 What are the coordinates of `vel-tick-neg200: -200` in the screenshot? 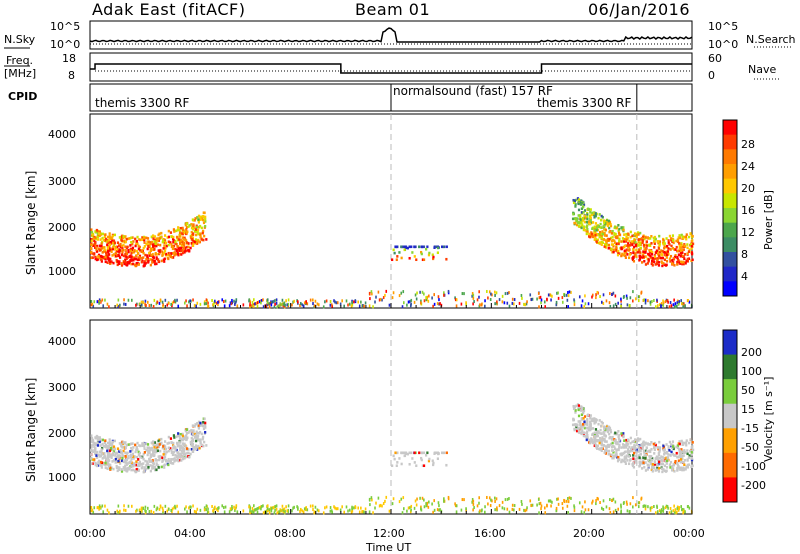 It's located at (753, 485).